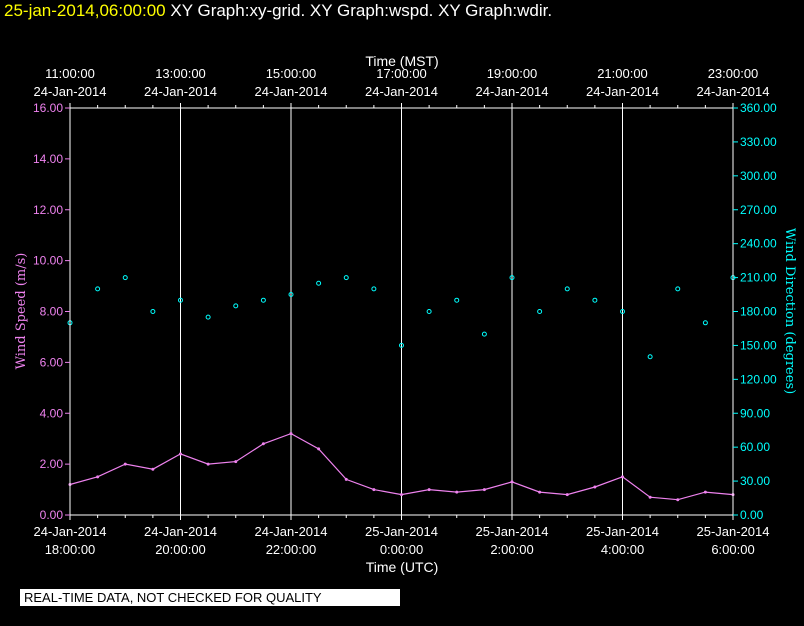  Describe the element at coordinates (758, 345) in the screenshot. I see `right-tick-label: 150.00` at that location.